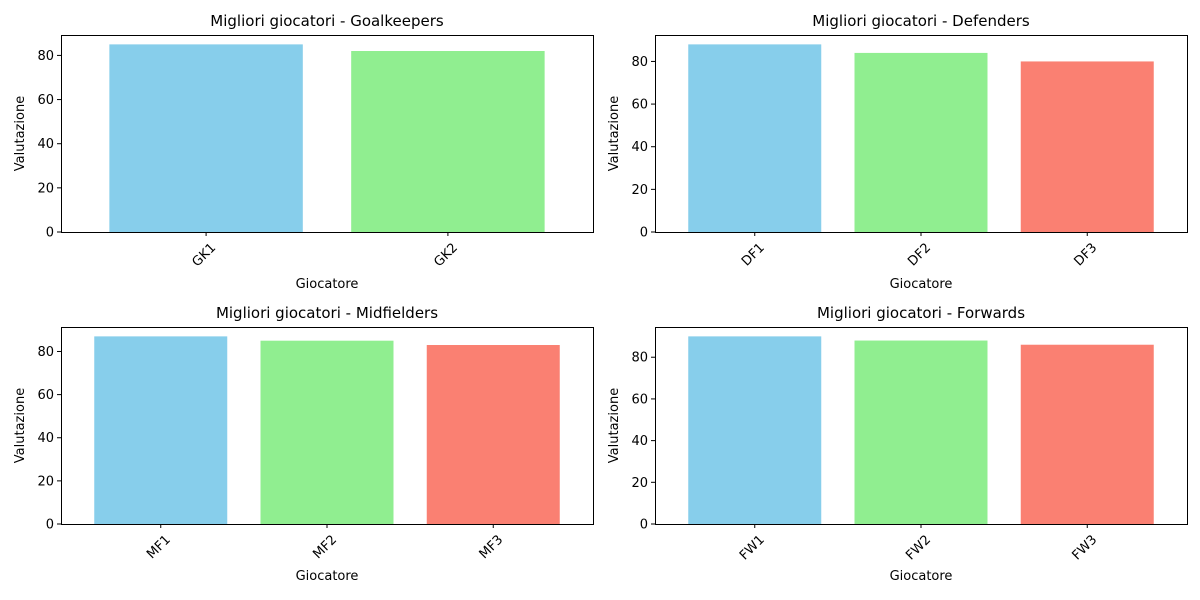  Describe the element at coordinates (755, 138) in the screenshot. I see `bar-df1` at that location.